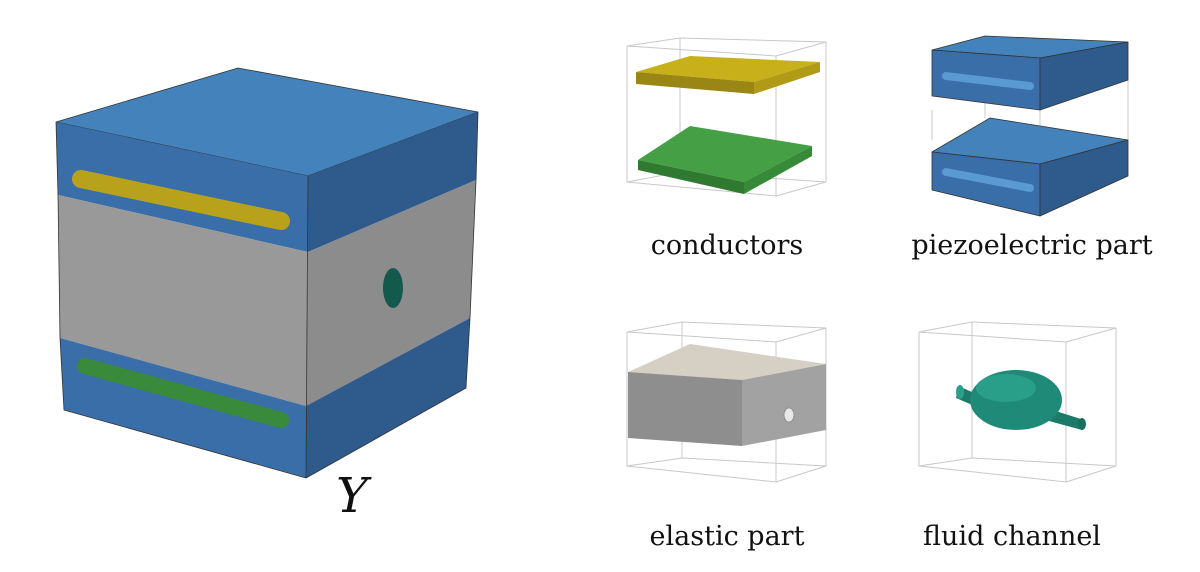 The image size is (1200, 572). What do you see at coordinates (727, 536) in the screenshot?
I see `elastic-caption: elastic part` at bounding box center [727, 536].